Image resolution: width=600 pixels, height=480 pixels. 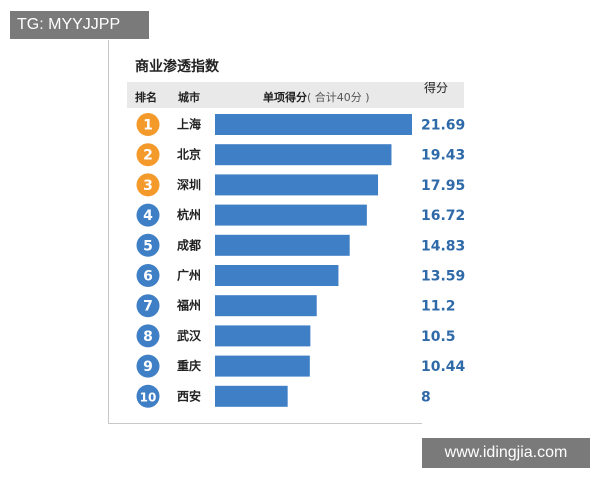 What do you see at coordinates (506, 453) in the screenshot?
I see `bottom-watermark: www.idingjia.com` at bounding box center [506, 453].